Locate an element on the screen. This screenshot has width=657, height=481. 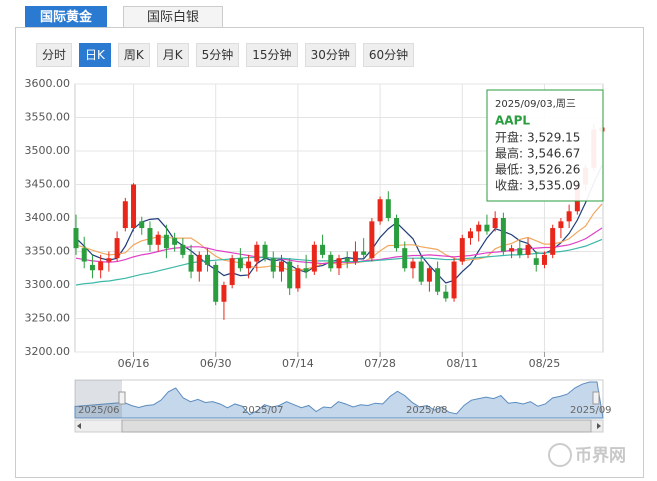
y-tick-label: 3450.00 is located at coordinates (48, 184).